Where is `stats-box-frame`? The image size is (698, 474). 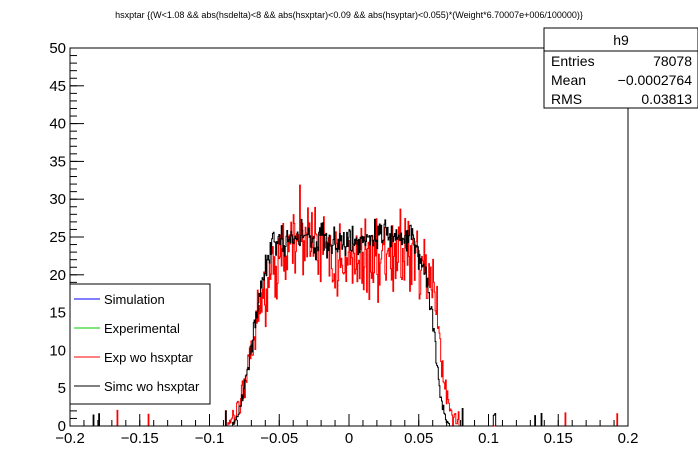
stats-box-frame is located at coordinates (620, 68).